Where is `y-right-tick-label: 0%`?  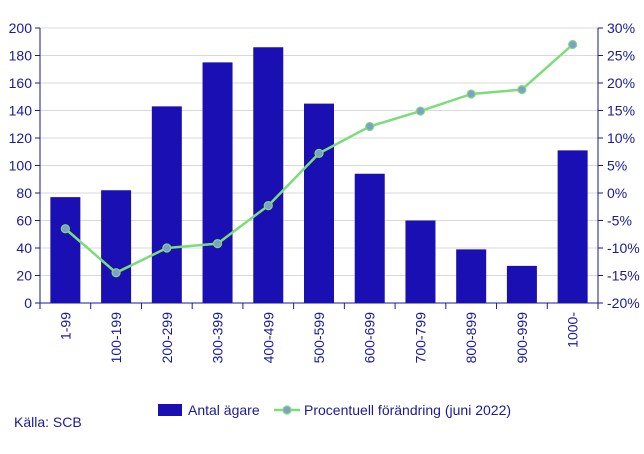 y-right-tick-label: 0% is located at coordinates (617, 193).